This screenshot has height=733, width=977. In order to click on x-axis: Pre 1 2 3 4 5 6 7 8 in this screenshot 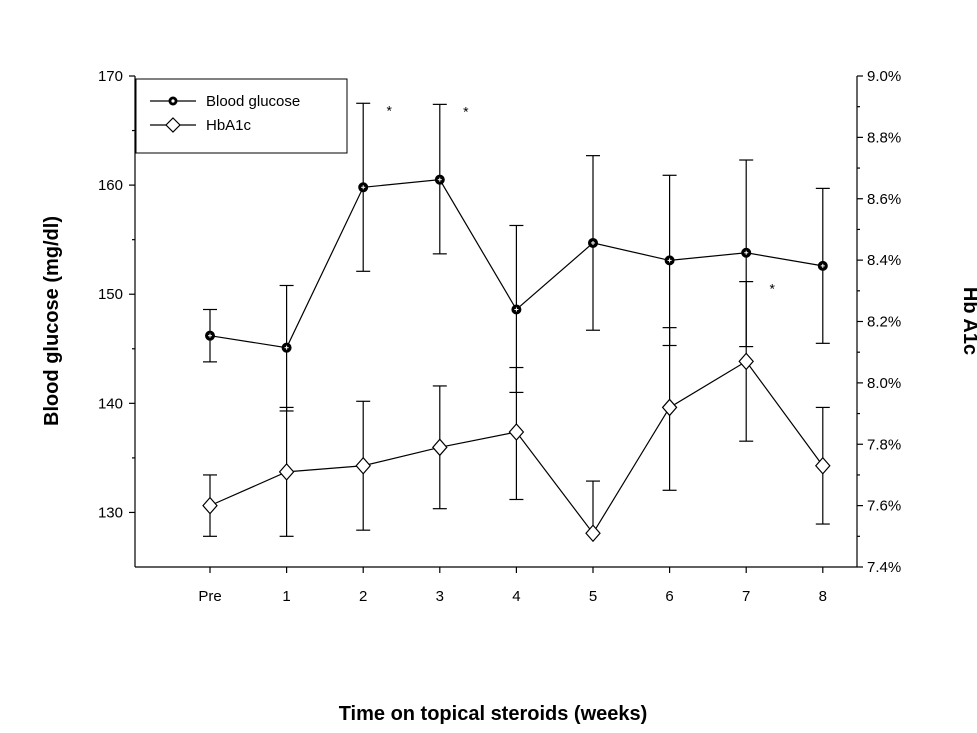, I will do `click(512, 586)`.